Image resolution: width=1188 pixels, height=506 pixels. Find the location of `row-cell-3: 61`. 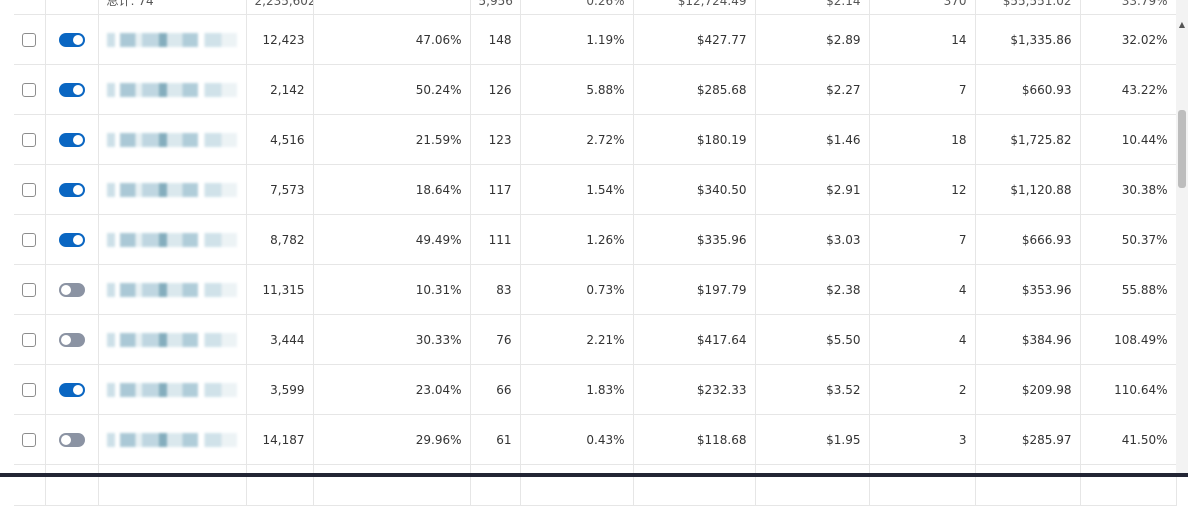

row-cell-3: 61 is located at coordinates (495, 439).